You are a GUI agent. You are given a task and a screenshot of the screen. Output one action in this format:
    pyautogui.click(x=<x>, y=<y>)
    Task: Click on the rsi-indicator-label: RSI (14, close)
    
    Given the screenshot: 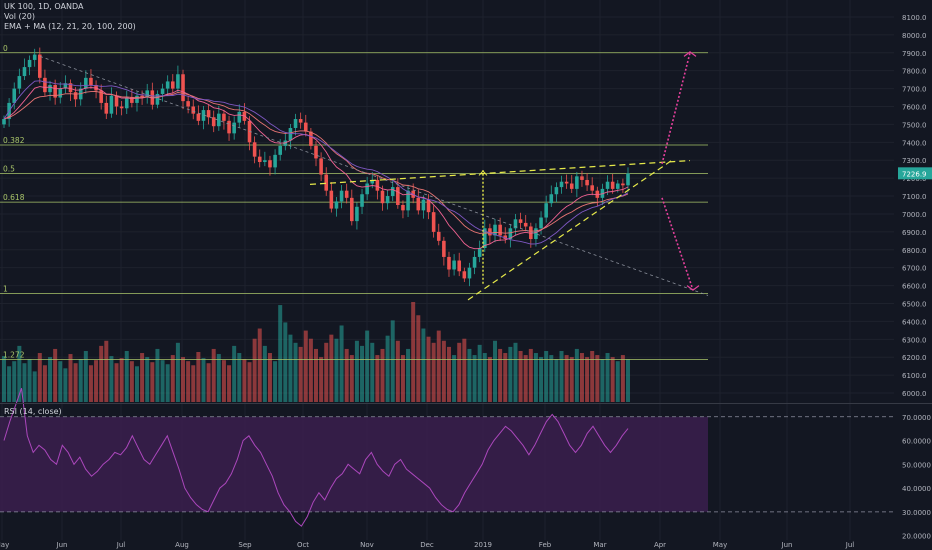 What is the action you would take?
    pyautogui.click(x=33, y=411)
    